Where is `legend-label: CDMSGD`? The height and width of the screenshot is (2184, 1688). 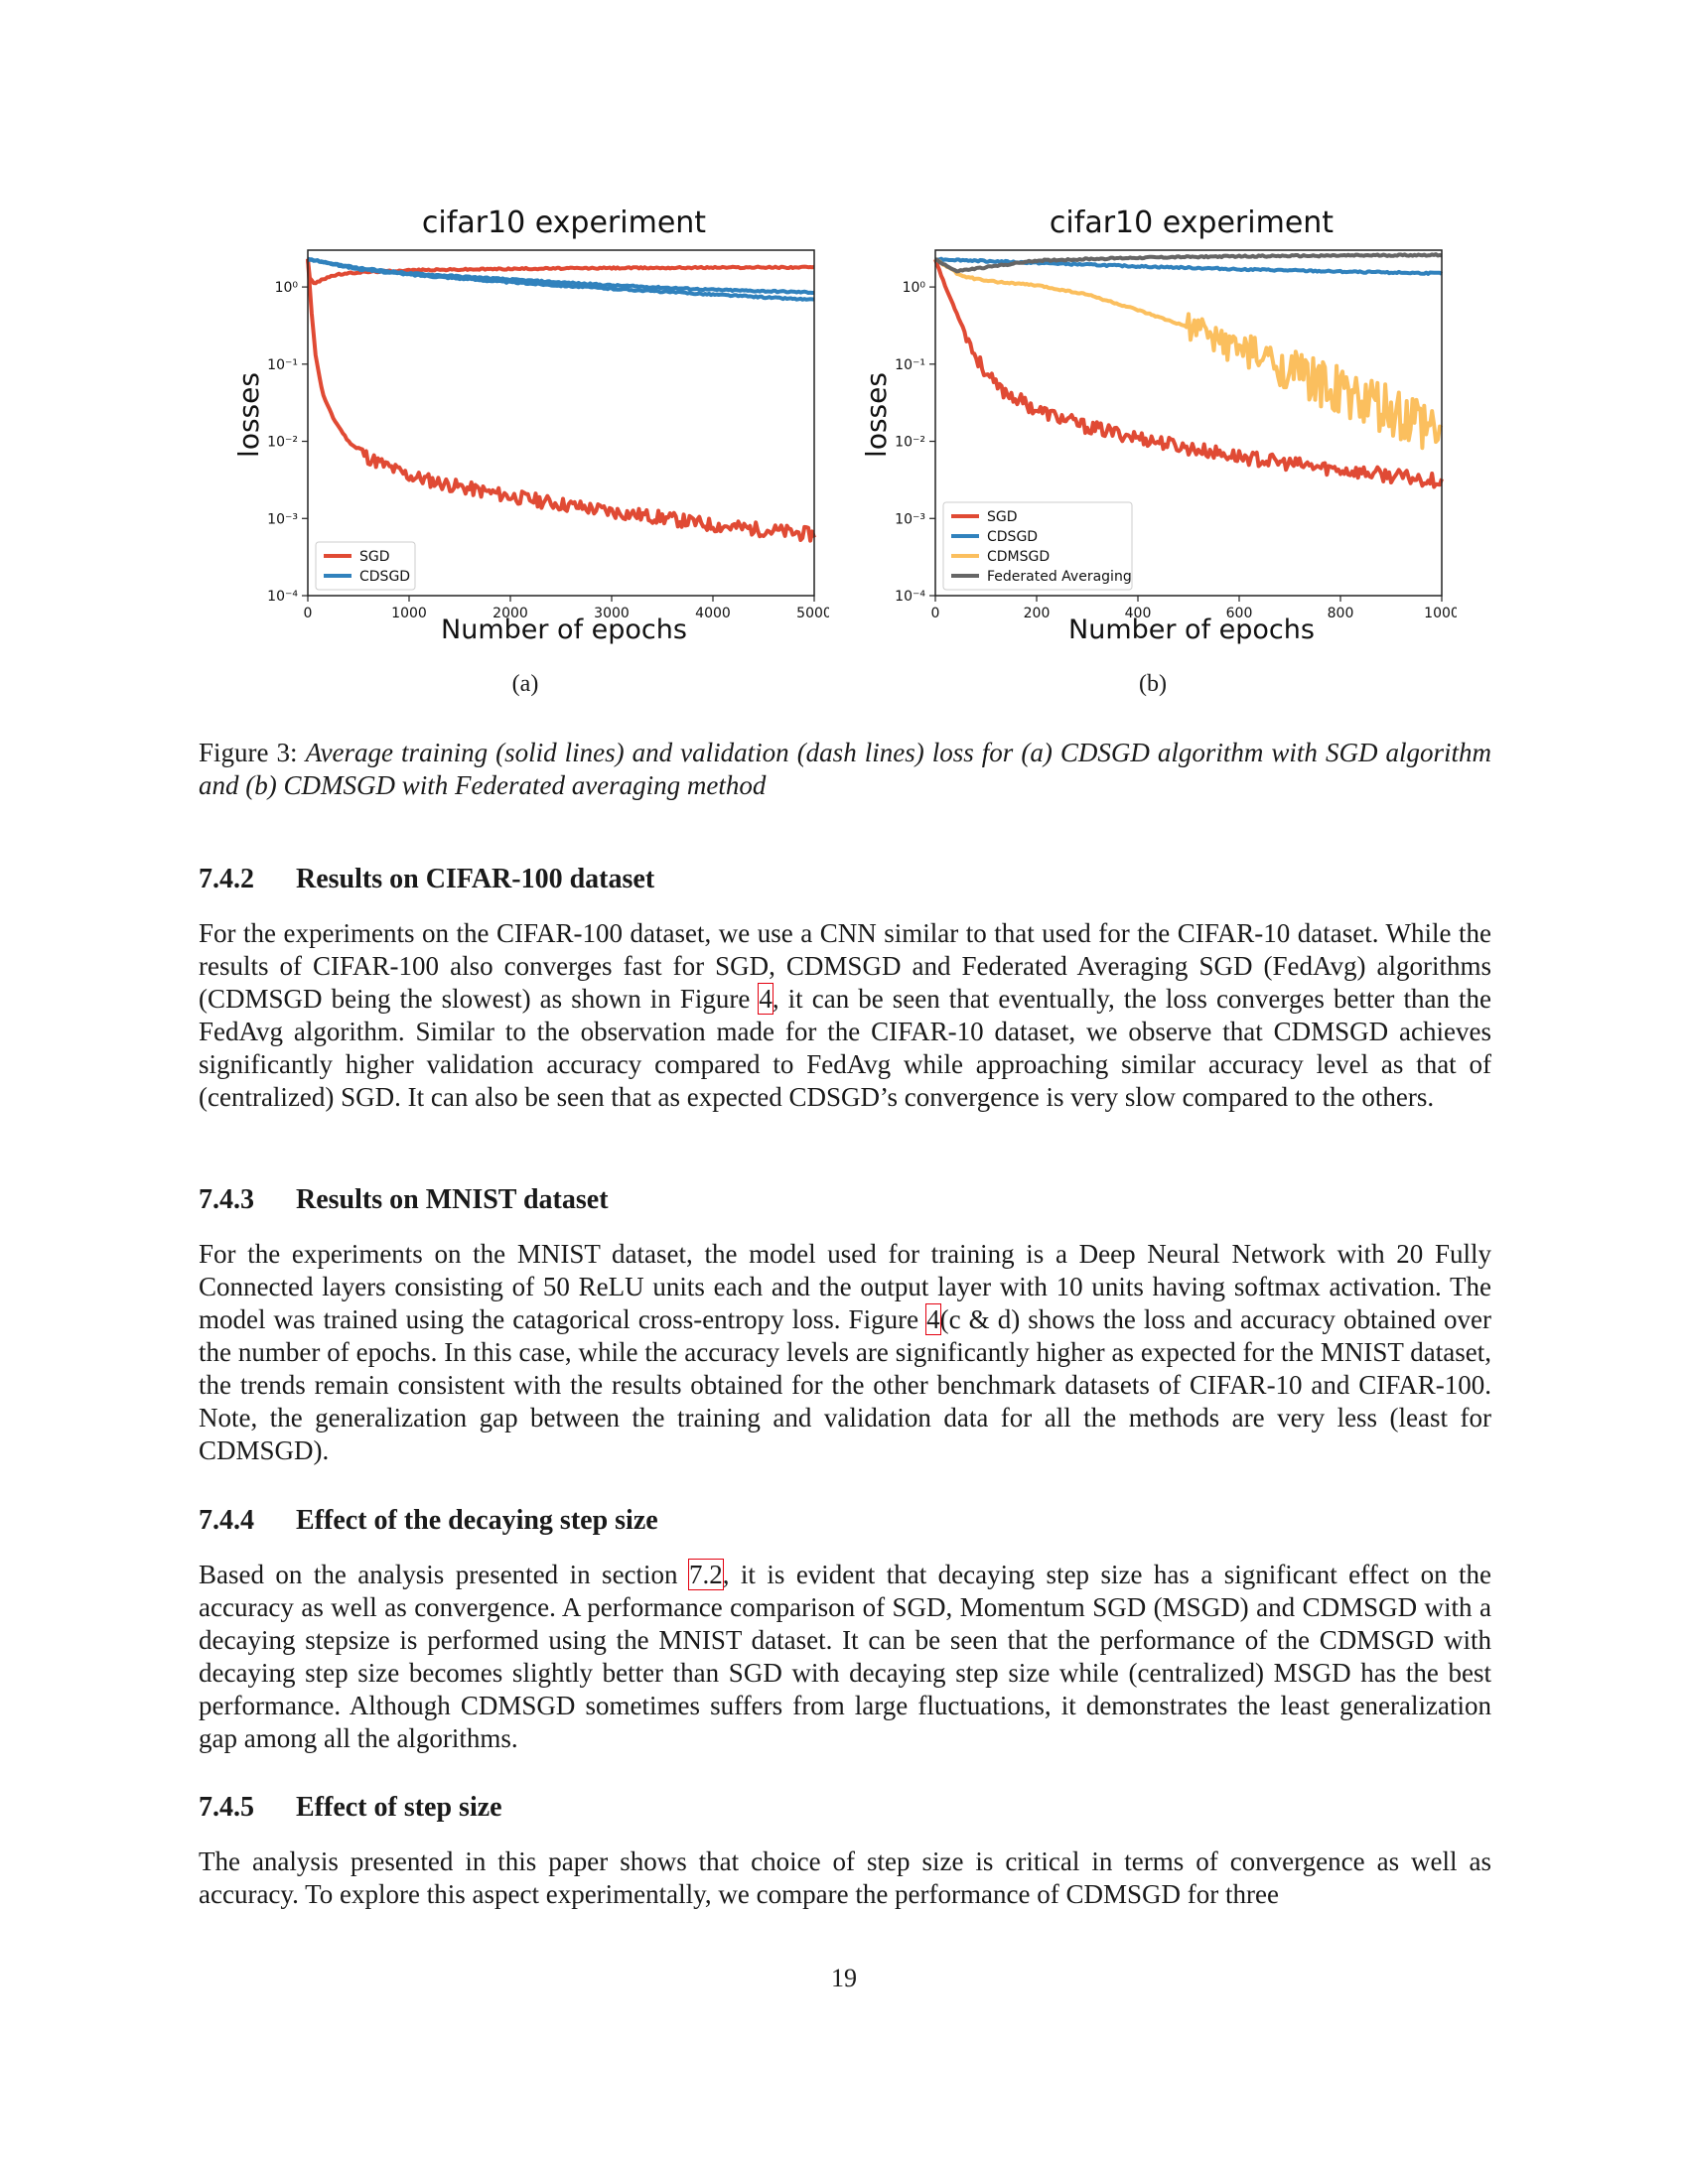 legend-label: CDMSGD is located at coordinates (1018, 557).